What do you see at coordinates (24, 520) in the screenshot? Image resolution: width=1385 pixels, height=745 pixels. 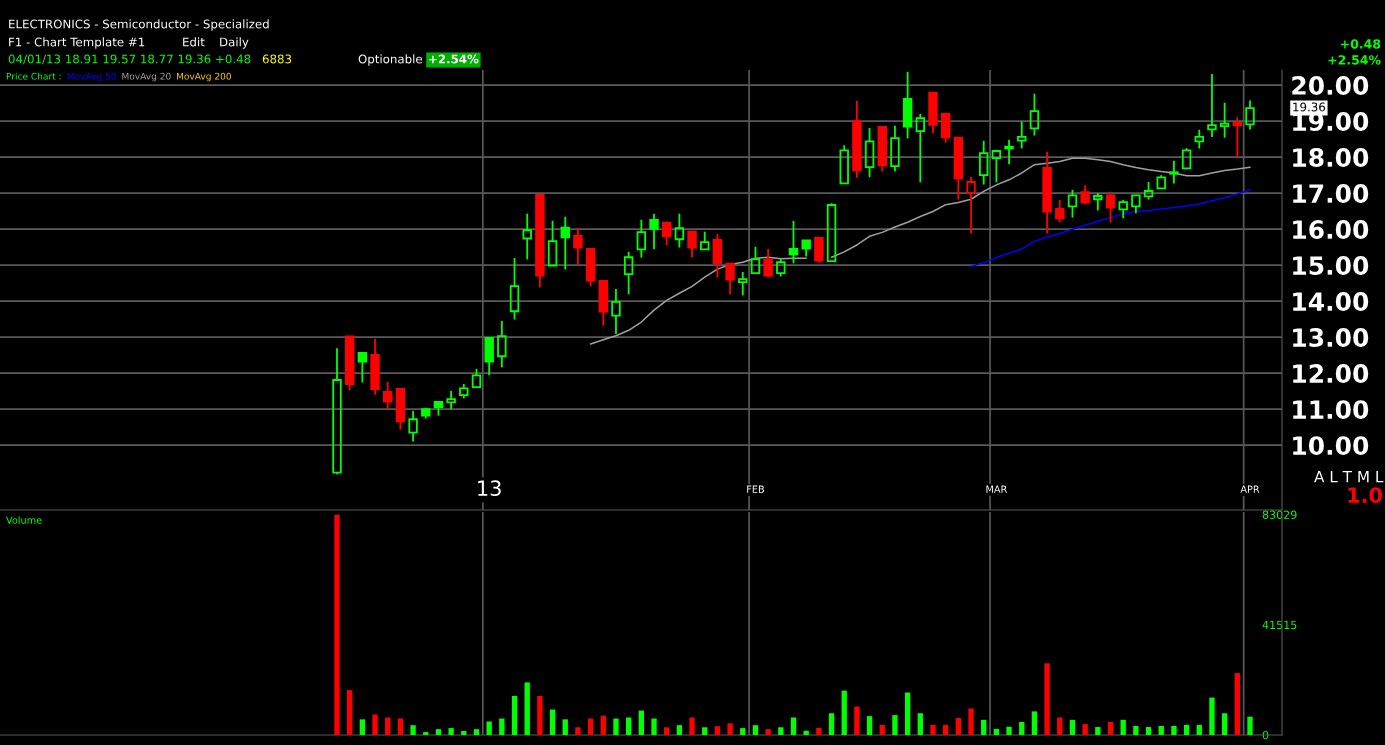 I see `text: Volume` at bounding box center [24, 520].